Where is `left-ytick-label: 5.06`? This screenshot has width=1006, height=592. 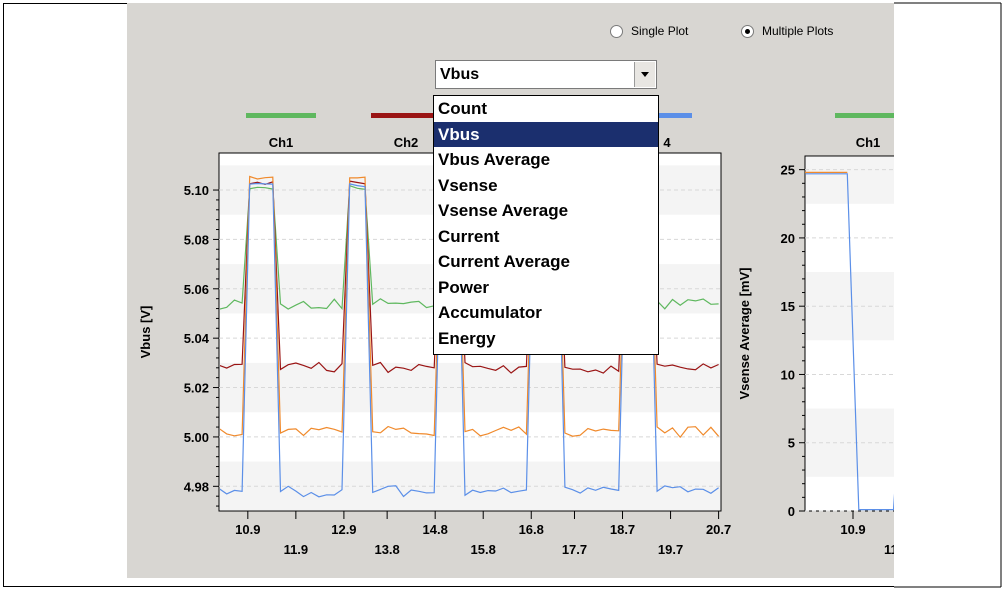 left-ytick-label: 5.06 is located at coordinates (196, 289).